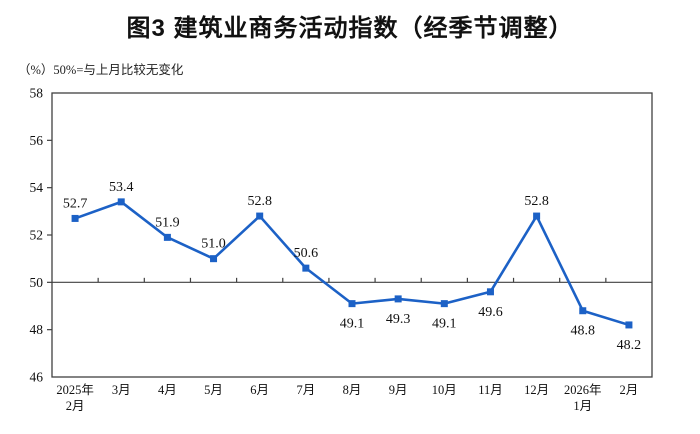 The height and width of the screenshot is (434, 700). Describe the element at coordinates (444, 390) in the screenshot. I see `x-axis-label: 10月` at that location.